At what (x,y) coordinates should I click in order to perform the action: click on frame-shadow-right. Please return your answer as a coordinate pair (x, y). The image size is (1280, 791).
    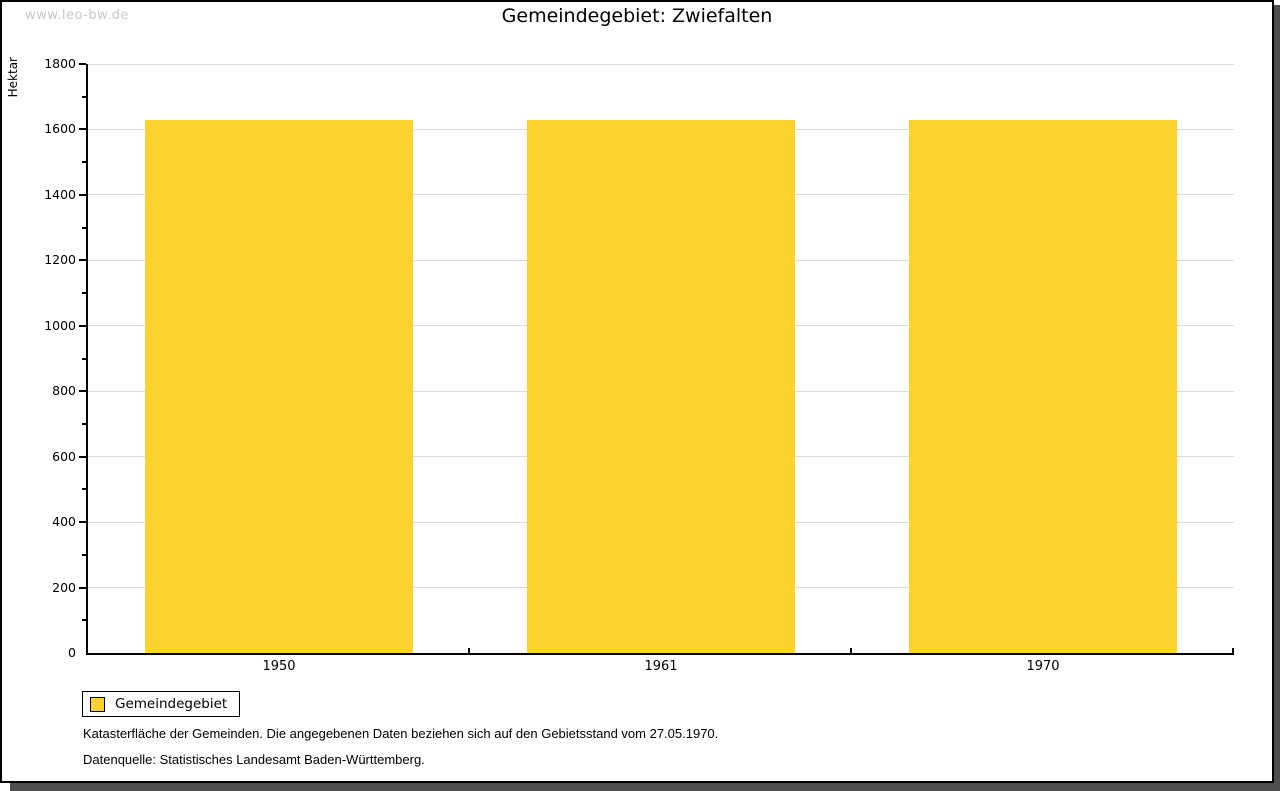
    Looking at the image, I should click on (1277, 398).